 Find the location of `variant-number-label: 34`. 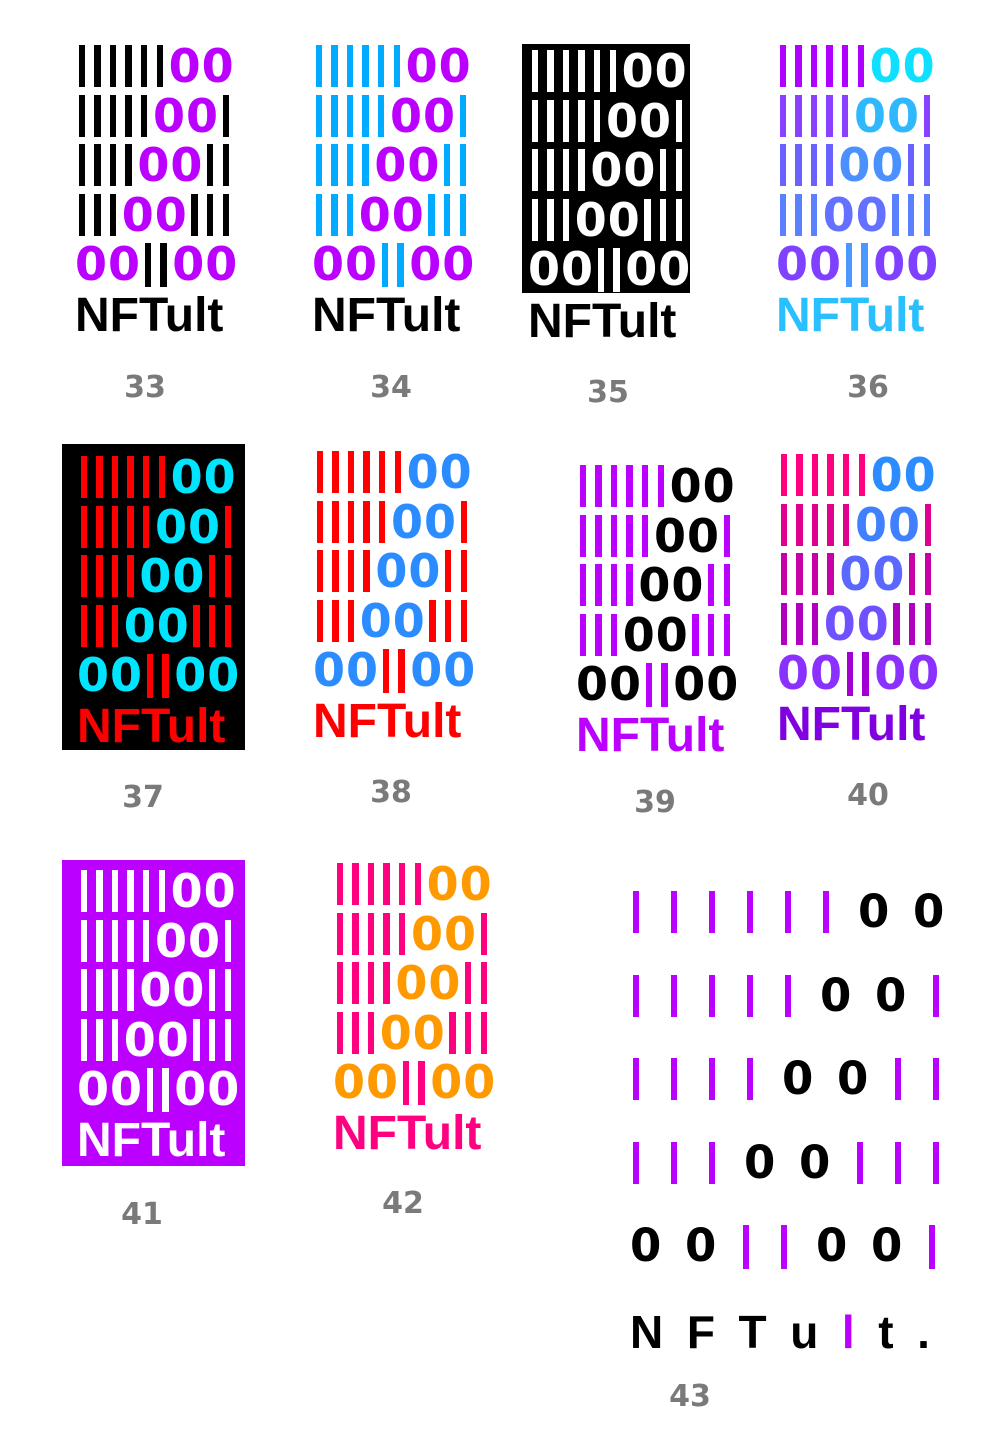

variant-number-label: 34 is located at coordinates (391, 387).